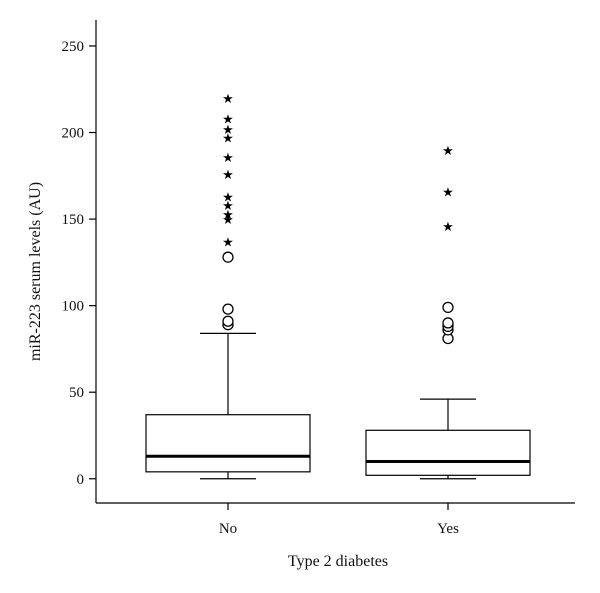 This screenshot has width=600, height=593. I want to click on y-tick-label: 250, so click(73, 47).